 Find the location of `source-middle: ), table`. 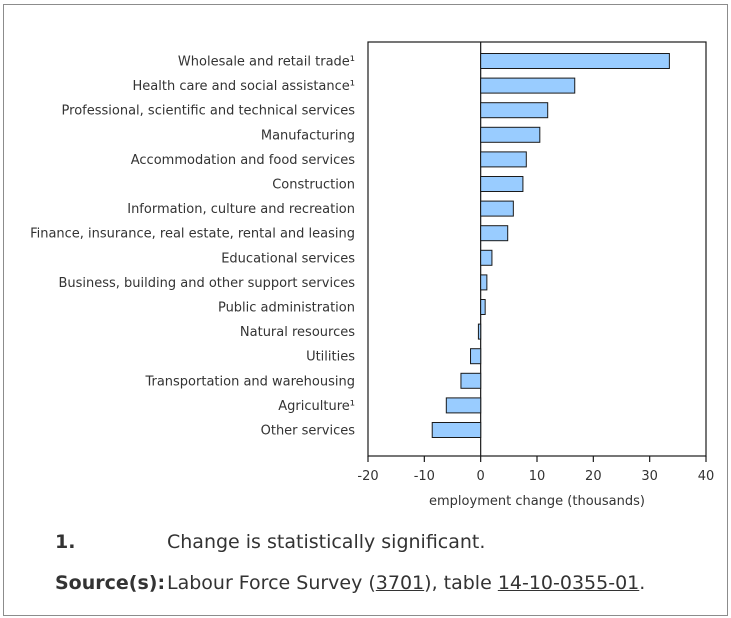

source-middle: ), table is located at coordinates (461, 583).